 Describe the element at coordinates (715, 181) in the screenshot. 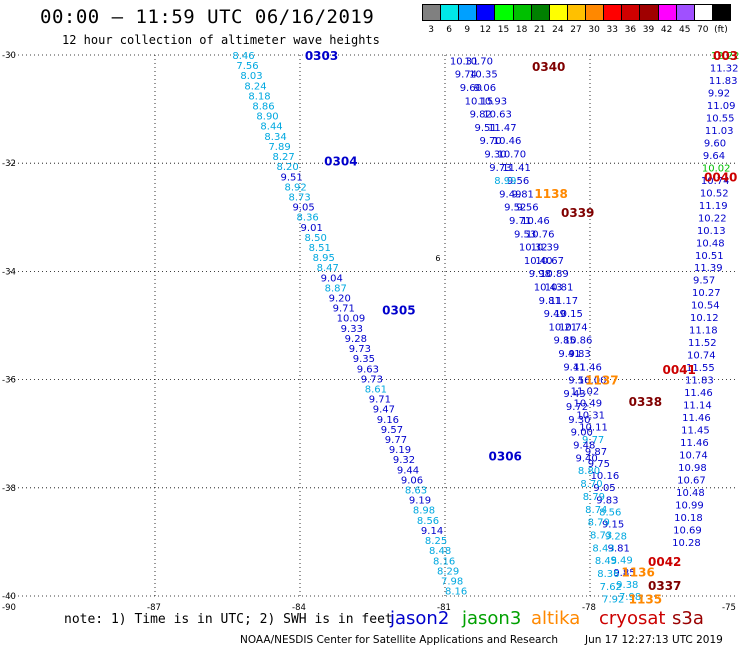

I see `swh-value: 10.74` at that location.